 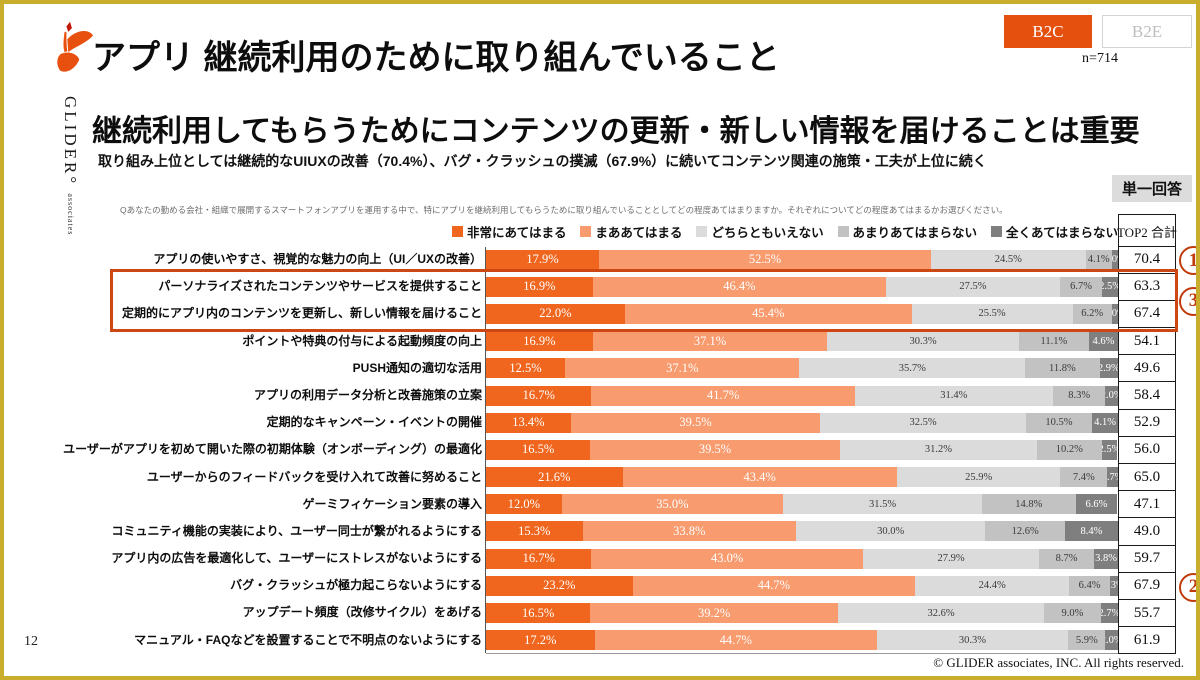 What do you see at coordinates (672, 504) in the screenshot?
I see `bar-segment: 35.0%` at bounding box center [672, 504].